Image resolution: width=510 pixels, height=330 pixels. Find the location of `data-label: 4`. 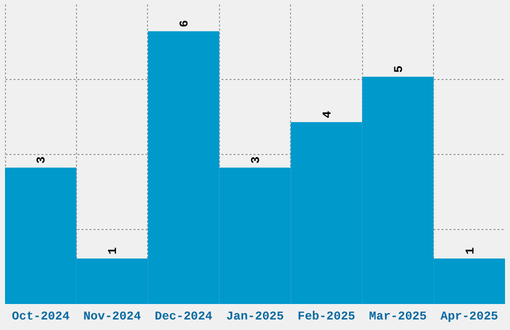

data-label: 4 is located at coordinates (327, 114).